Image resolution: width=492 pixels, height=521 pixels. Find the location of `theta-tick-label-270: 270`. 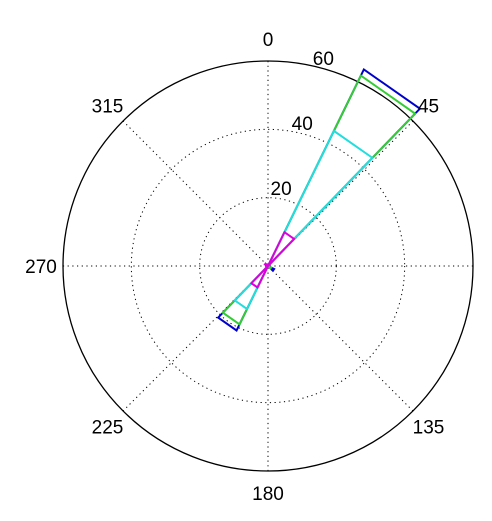

theta-tick-label-270: 270 is located at coordinates (41, 267).